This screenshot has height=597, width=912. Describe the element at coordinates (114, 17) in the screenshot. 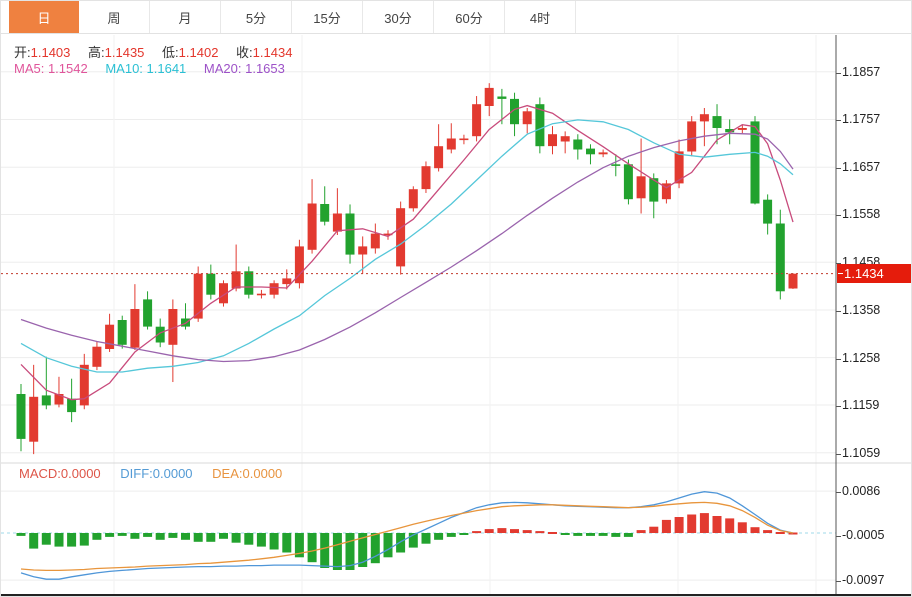

I see `tab-week: 周` at that location.